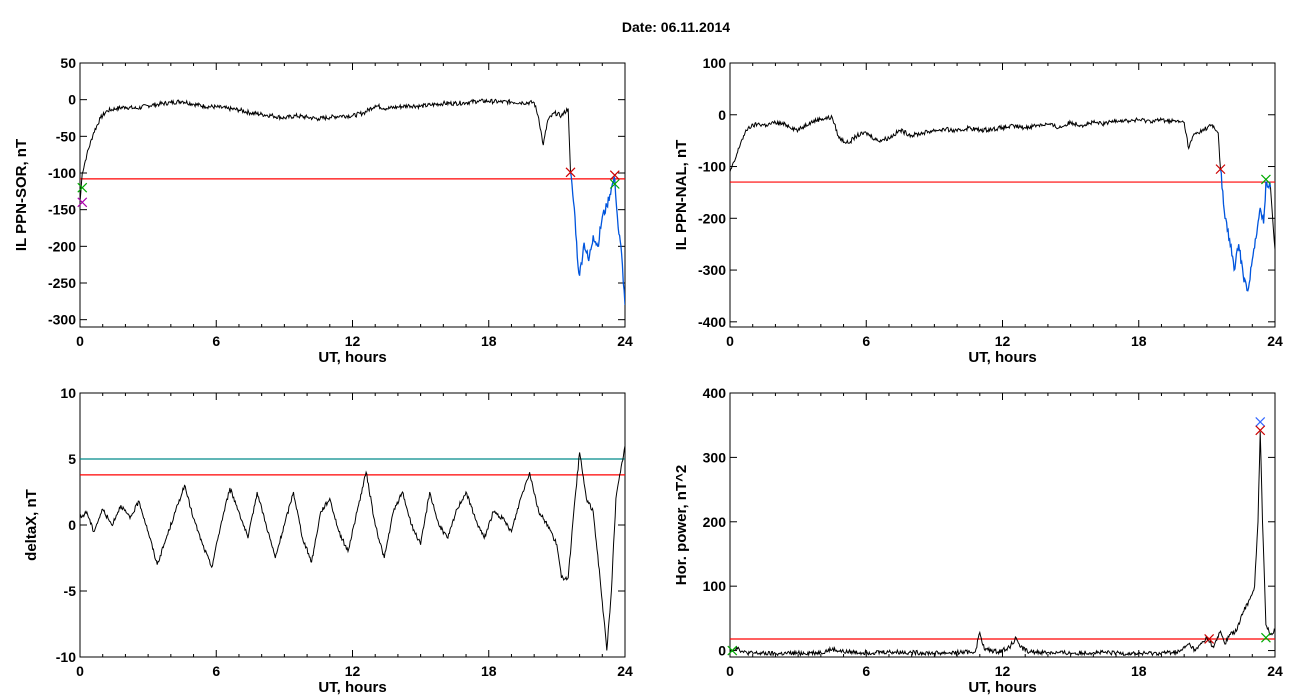 The height and width of the screenshot is (700, 1300). I want to click on y-tick-label: 50, so click(68, 63).